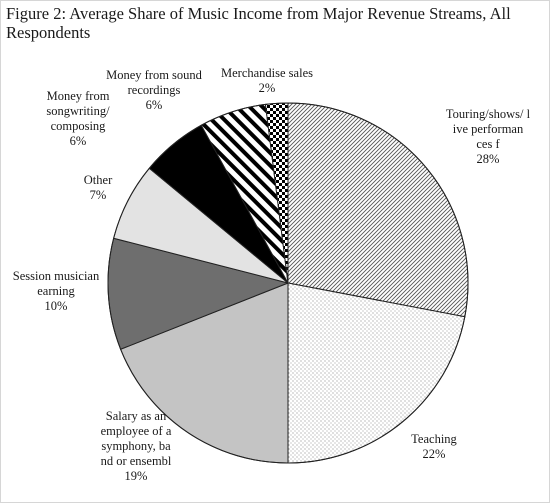 Image resolution: width=550 pixels, height=503 pixels. I want to click on slice-label-touring: Touring/shows/ l ive performan ces f 28%, so click(488, 136).